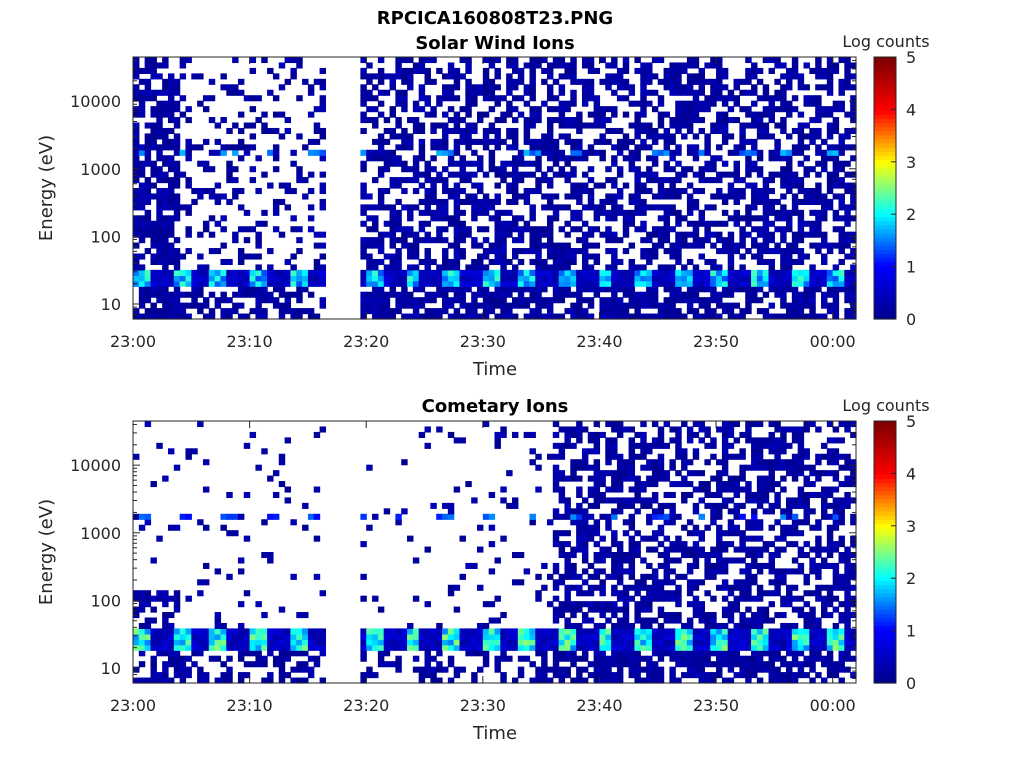  Describe the element at coordinates (885, 125) in the screenshot. I see `colorbar-segment` at that location.